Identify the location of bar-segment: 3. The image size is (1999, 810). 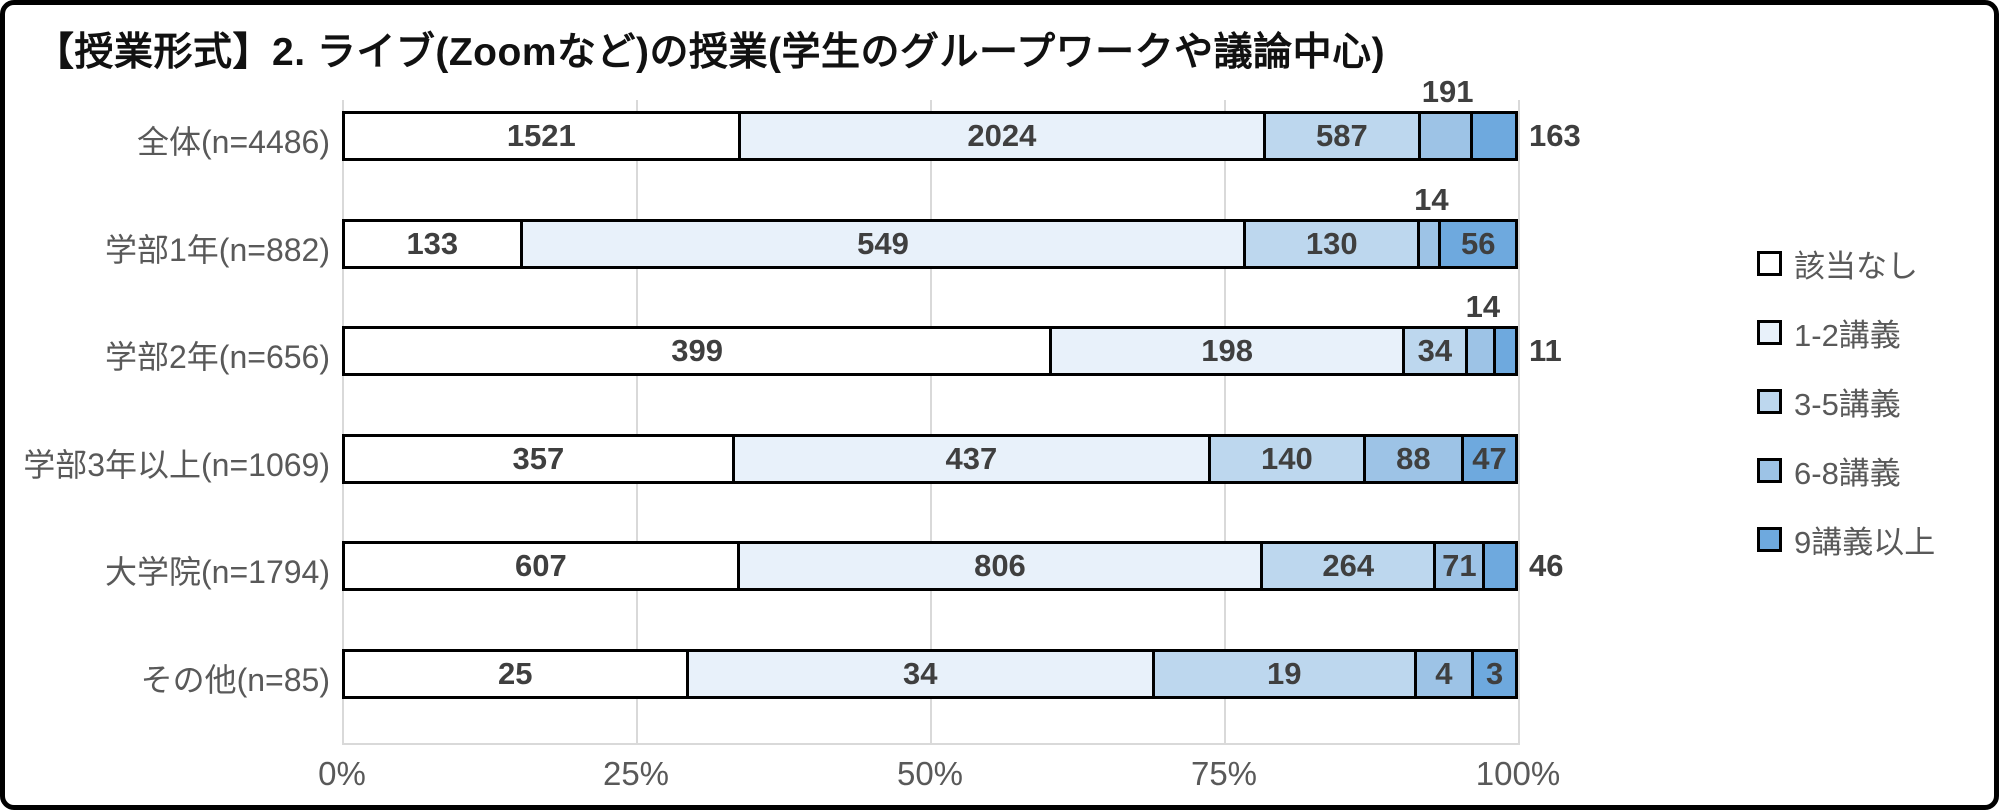
(1495, 673).